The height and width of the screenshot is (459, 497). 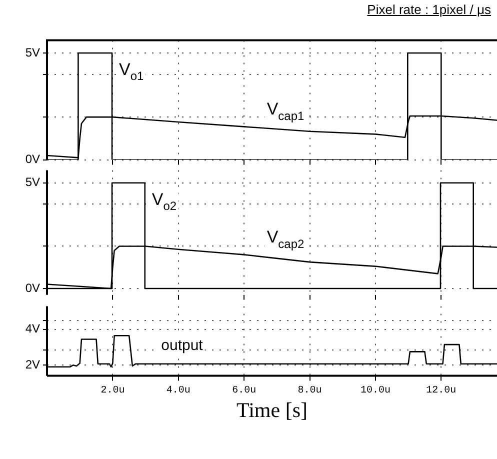 I want to click on x-tick-label: 10.0u, so click(x=375, y=390).